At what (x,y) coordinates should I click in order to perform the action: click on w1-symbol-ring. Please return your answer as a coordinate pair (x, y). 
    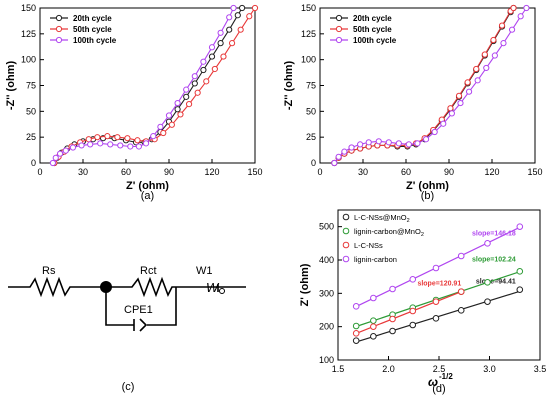
    Looking at the image, I should click on (222, 291).